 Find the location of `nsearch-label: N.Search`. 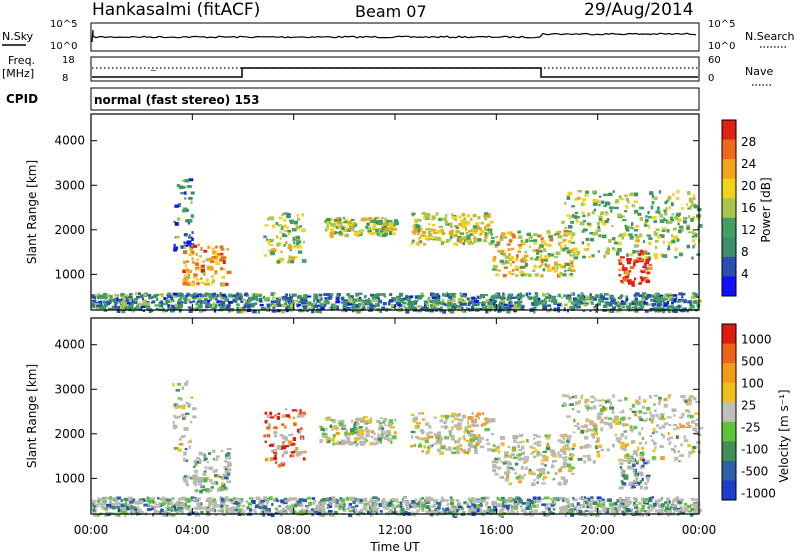

nsearch-label: N.Search is located at coordinates (770, 36).